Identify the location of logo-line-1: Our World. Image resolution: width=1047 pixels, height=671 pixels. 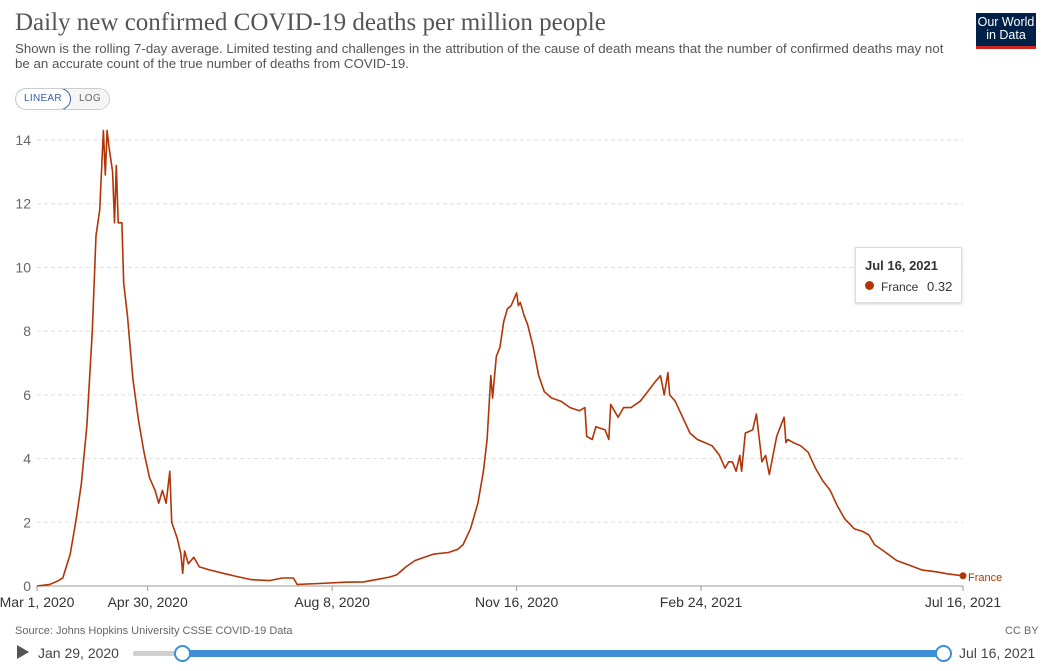
(1006, 22).